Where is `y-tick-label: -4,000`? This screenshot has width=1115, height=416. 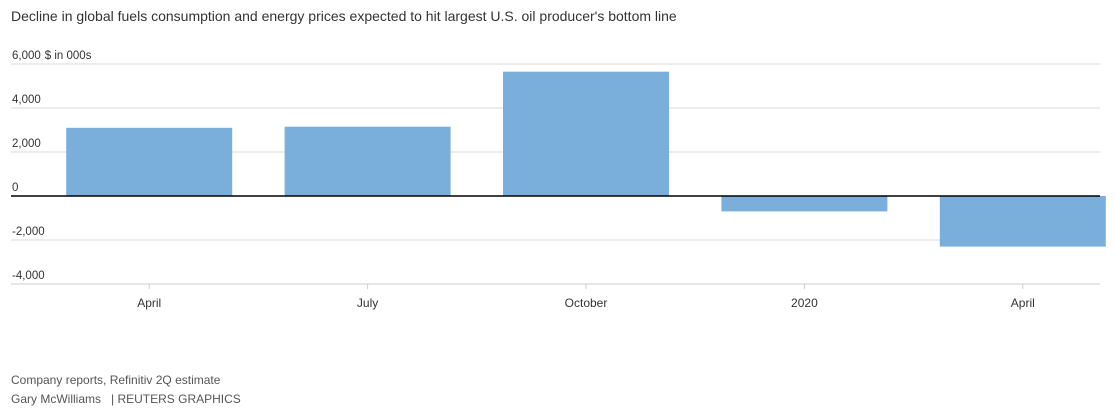
y-tick-label: -4,000 is located at coordinates (28, 276).